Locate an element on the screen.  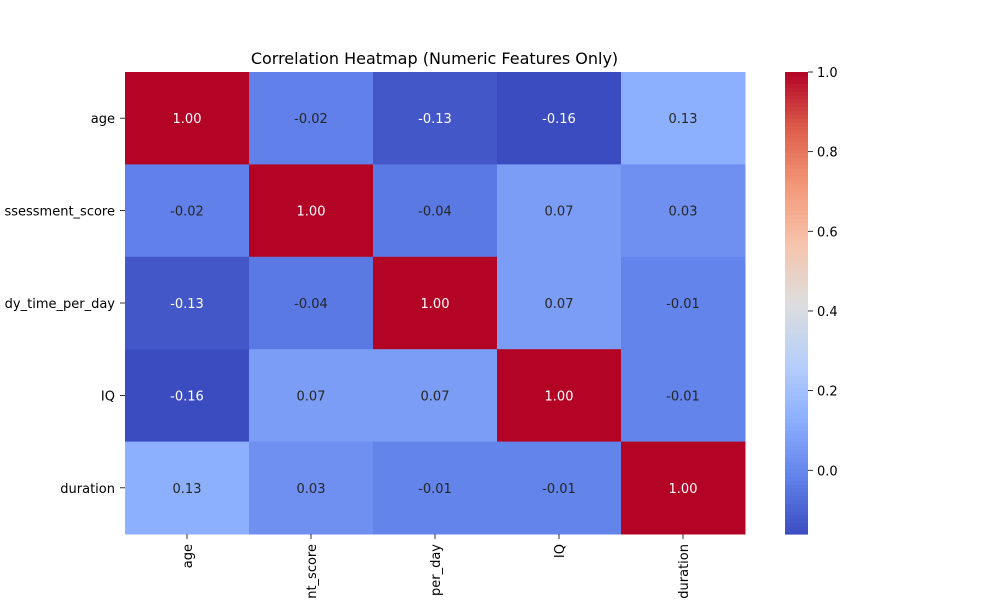
column-label: age is located at coordinates (188, 556).